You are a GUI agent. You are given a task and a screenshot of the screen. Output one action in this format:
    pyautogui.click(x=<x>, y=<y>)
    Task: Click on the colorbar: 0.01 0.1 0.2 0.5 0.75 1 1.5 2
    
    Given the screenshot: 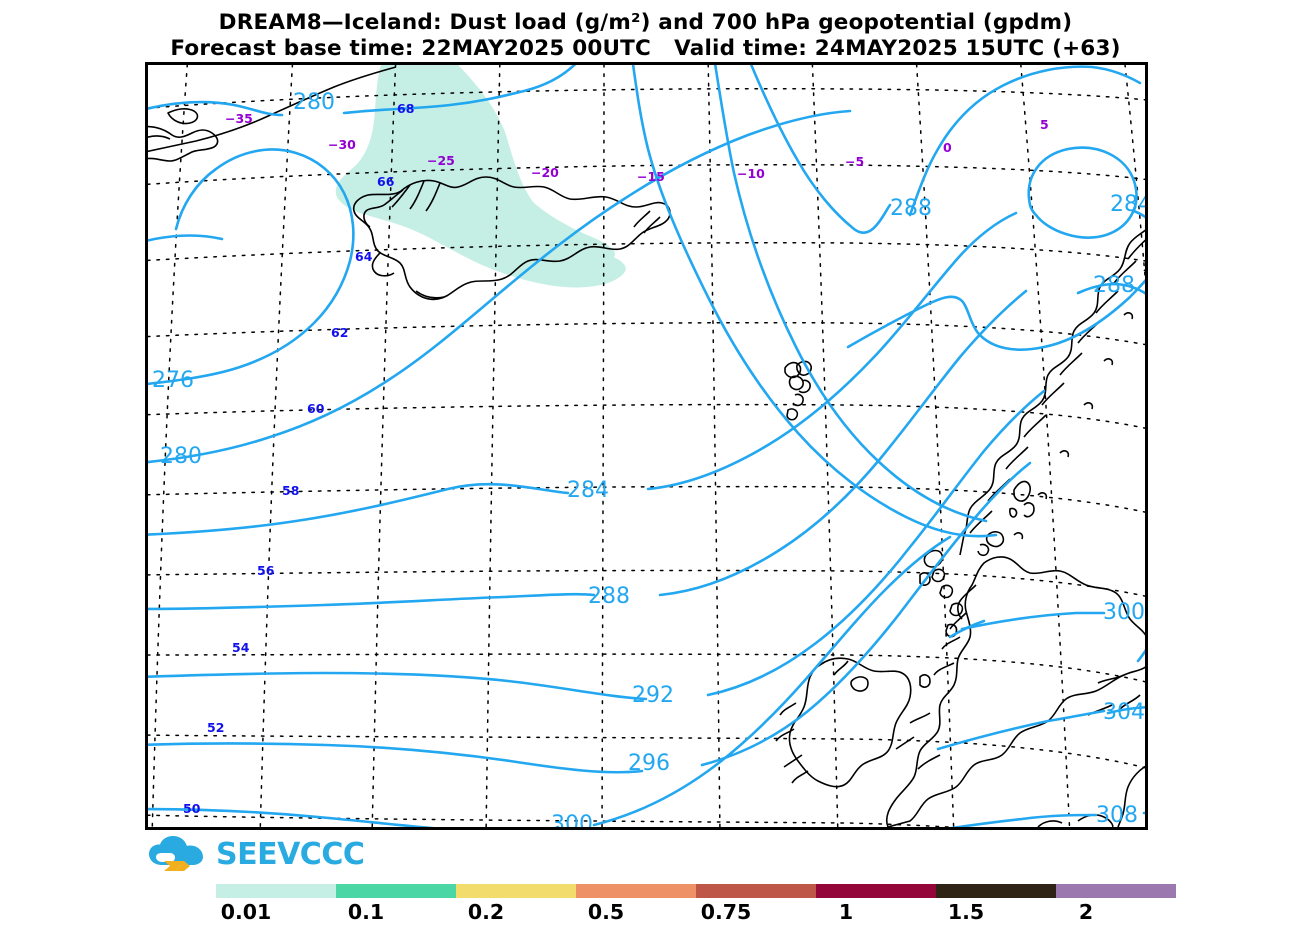 What is the action you would take?
    pyautogui.click(x=696, y=904)
    